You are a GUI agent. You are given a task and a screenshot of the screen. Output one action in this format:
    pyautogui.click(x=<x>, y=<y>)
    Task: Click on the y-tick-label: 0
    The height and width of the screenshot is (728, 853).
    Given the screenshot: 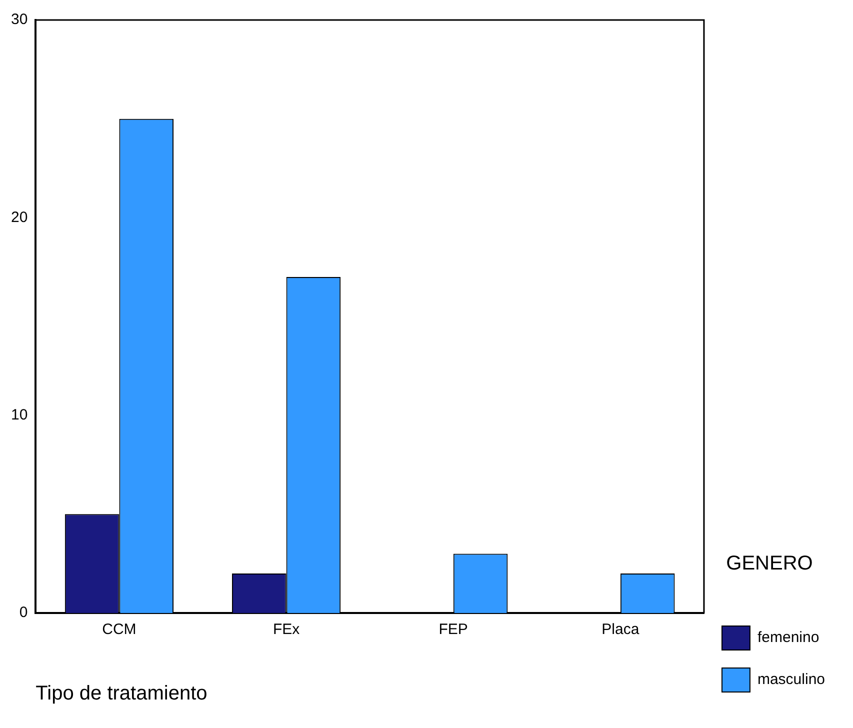 What is the action you would take?
    pyautogui.click(x=23, y=613)
    